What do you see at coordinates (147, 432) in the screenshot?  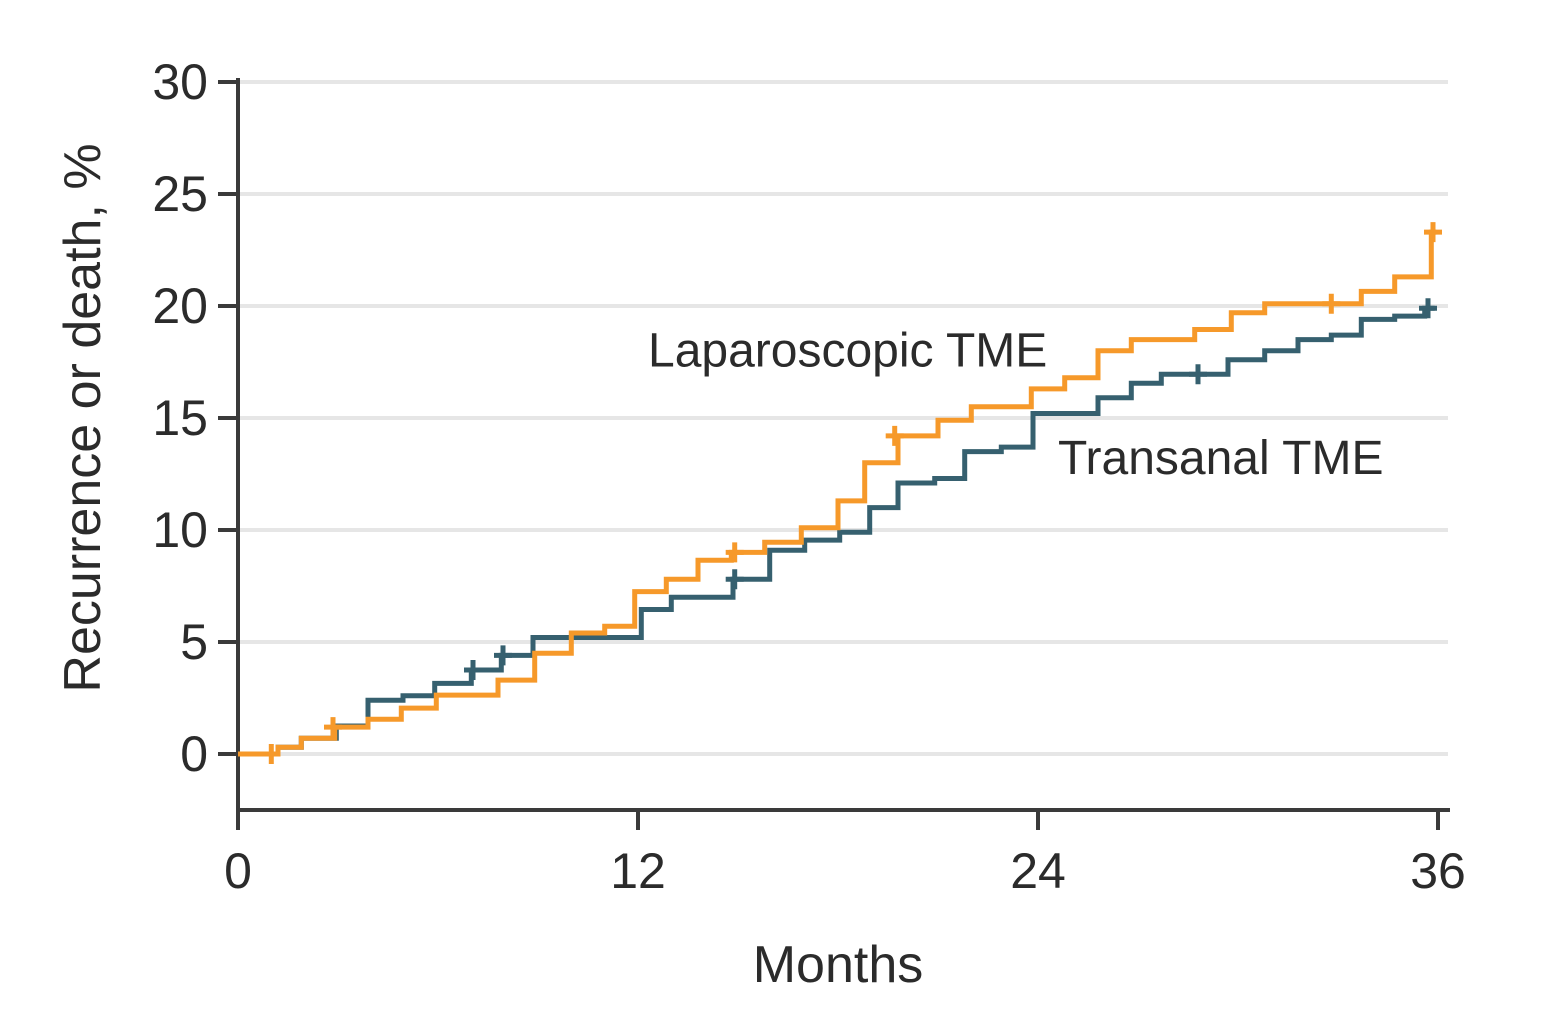 I see `y-axis: 0 5 10 15 20 25 30 Recurrence or death, %` at bounding box center [147, 432].